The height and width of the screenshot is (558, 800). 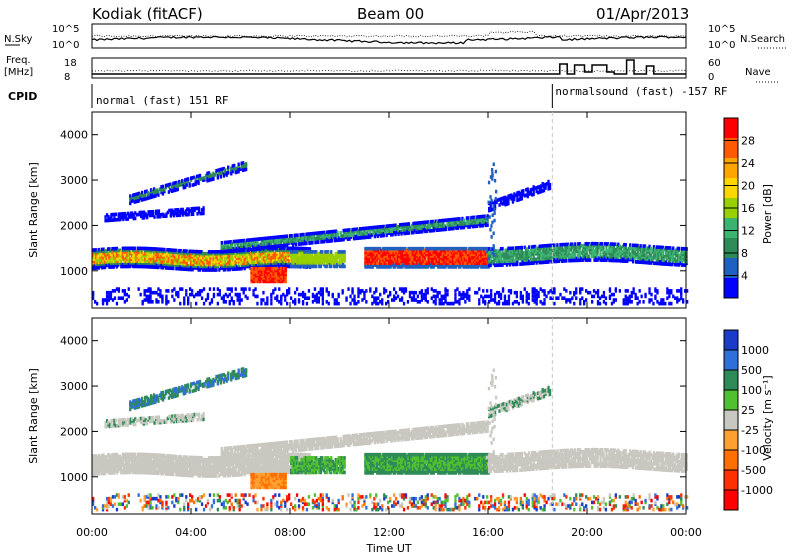 I want to click on nsky-series, so click(x=389, y=40).